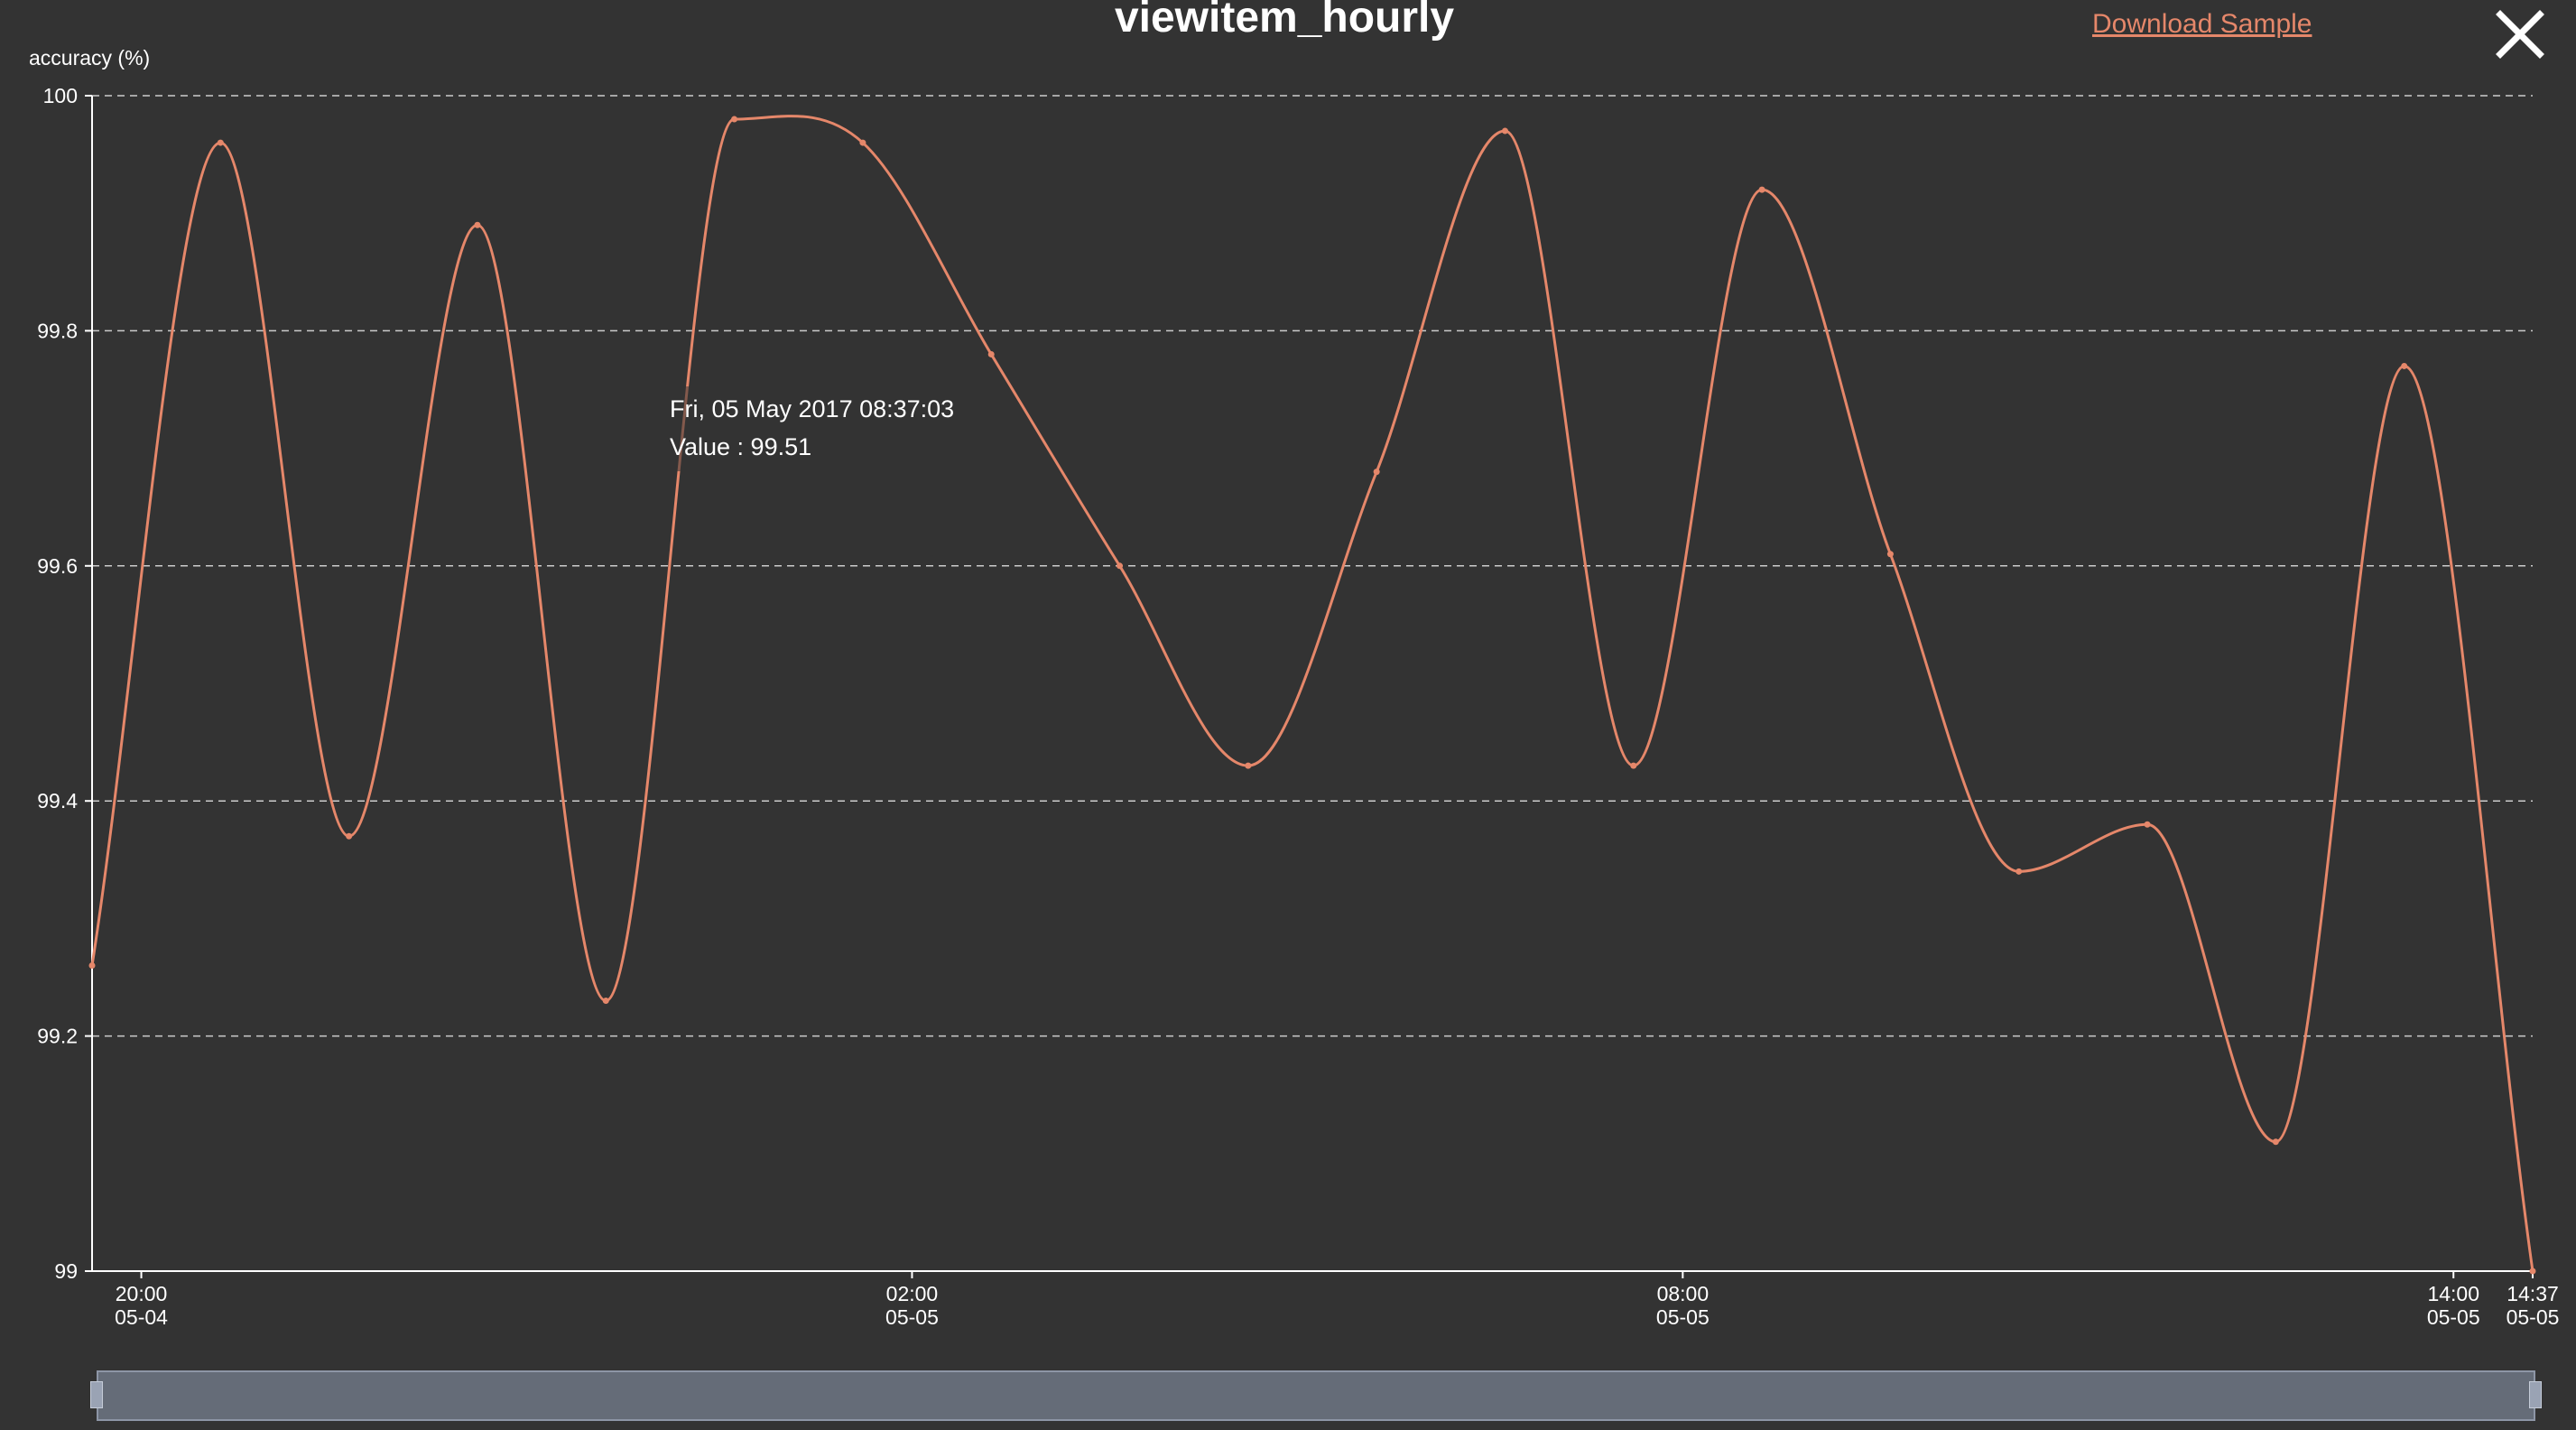 The image size is (2576, 1430). I want to click on y-tick-label: 99, so click(66, 1271).